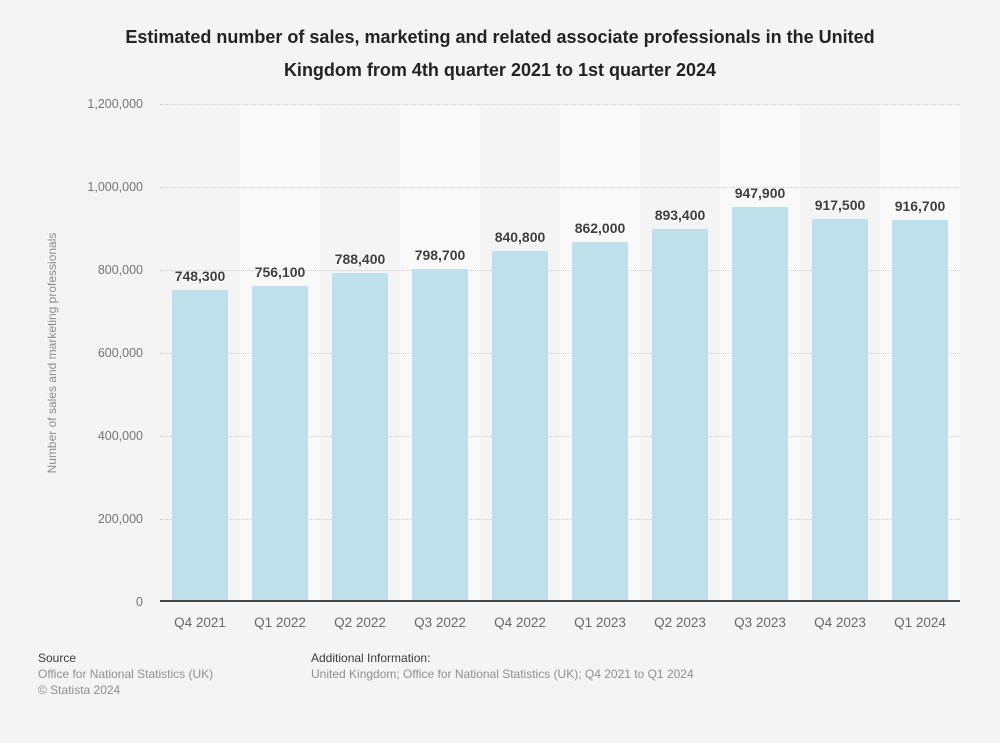 The height and width of the screenshot is (743, 1000). I want to click on y-axis-tick-label: 1,000,000, so click(115, 187).